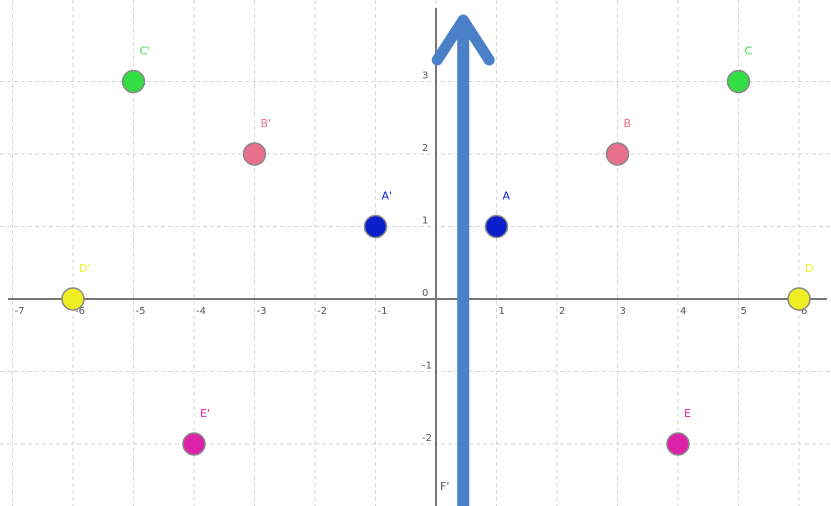  Describe the element at coordinates (205, 413) in the screenshot. I see `point-label: E'` at that location.